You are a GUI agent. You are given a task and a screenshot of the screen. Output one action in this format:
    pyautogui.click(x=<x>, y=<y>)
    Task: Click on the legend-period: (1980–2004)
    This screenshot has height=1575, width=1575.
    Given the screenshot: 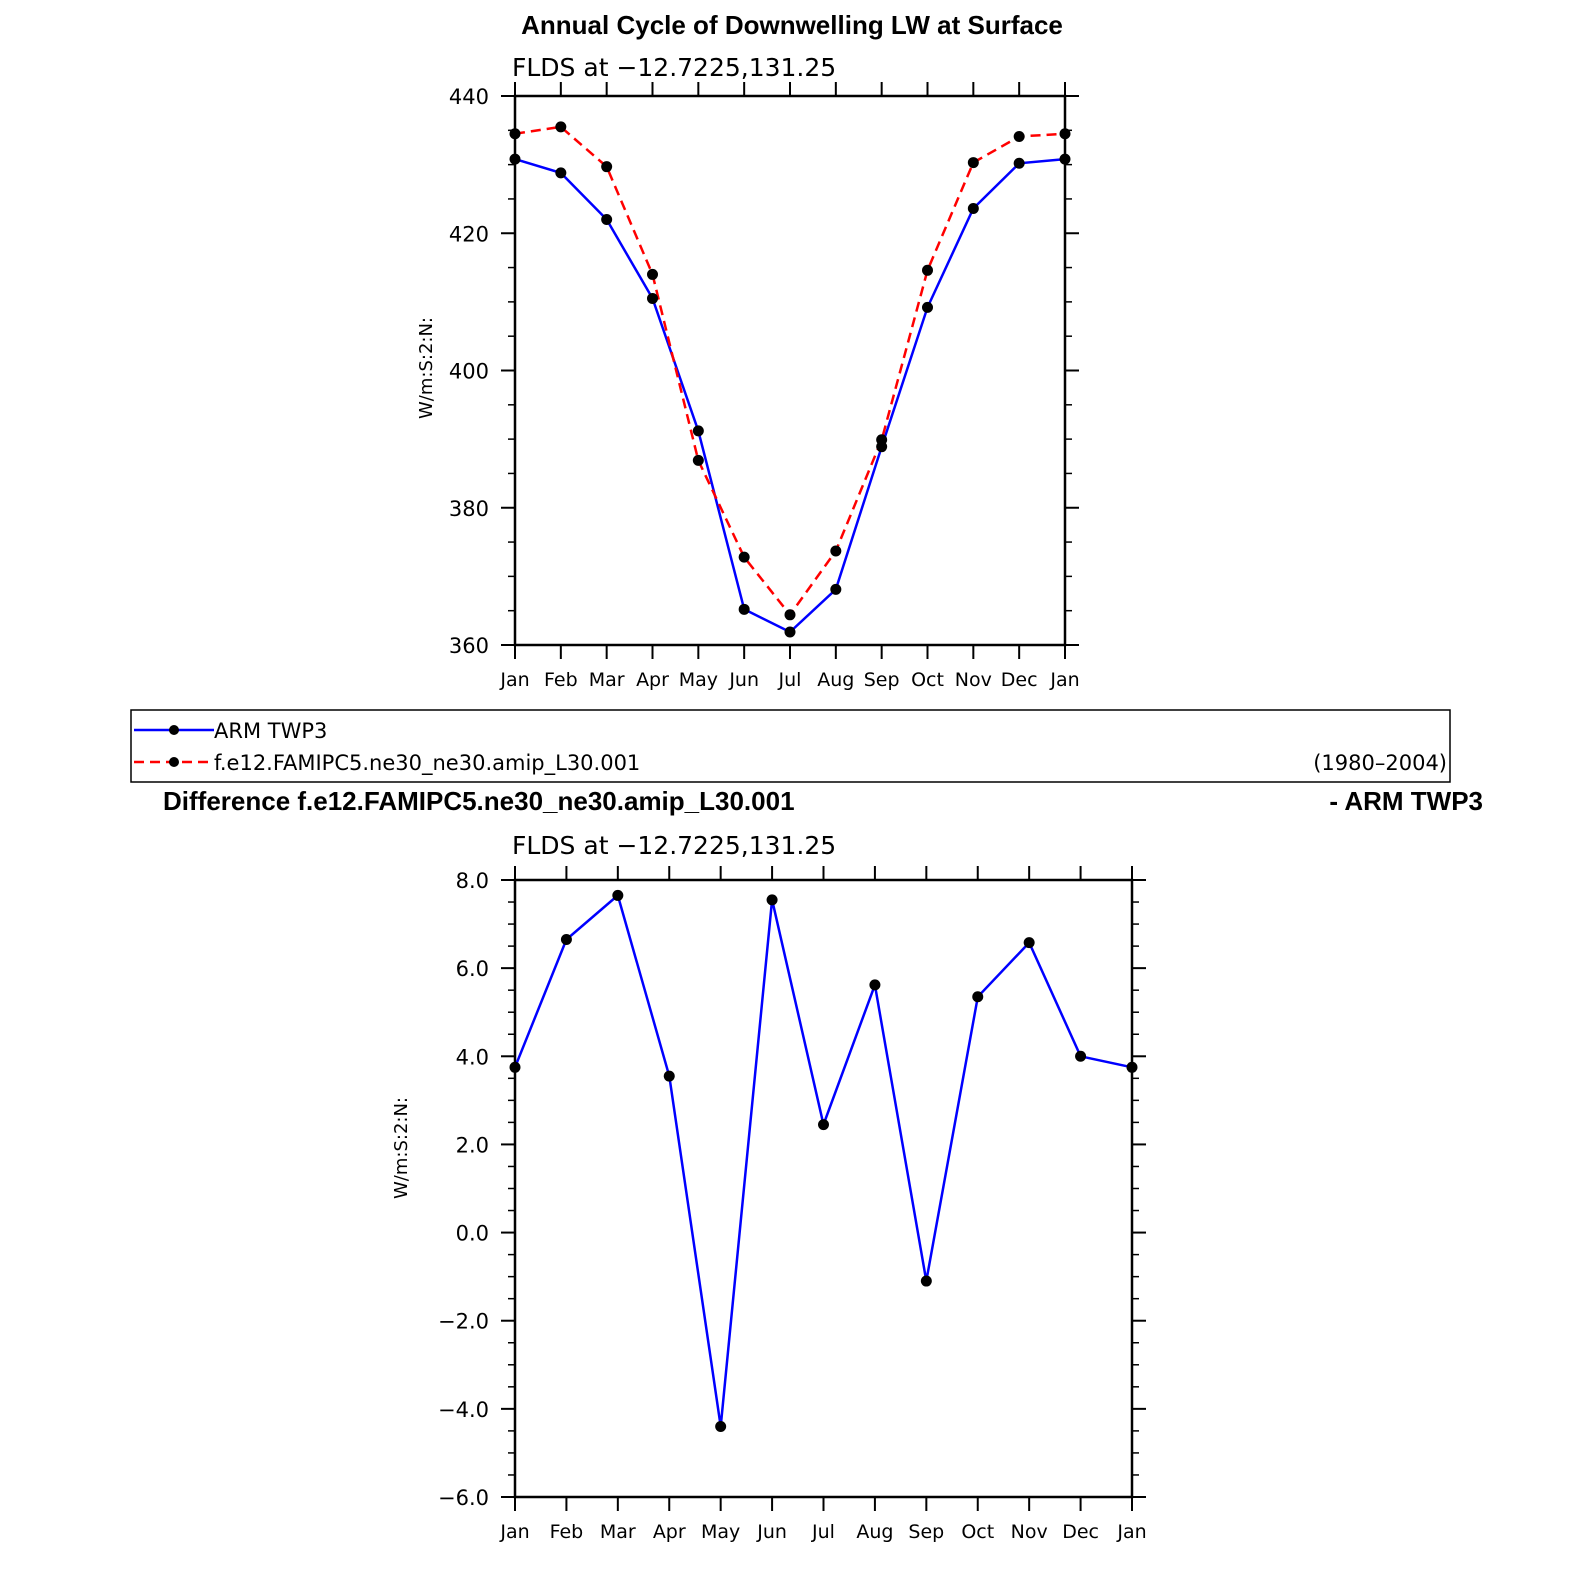 What is the action you would take?
    pyautogui.click(x=1380, y=763)
    